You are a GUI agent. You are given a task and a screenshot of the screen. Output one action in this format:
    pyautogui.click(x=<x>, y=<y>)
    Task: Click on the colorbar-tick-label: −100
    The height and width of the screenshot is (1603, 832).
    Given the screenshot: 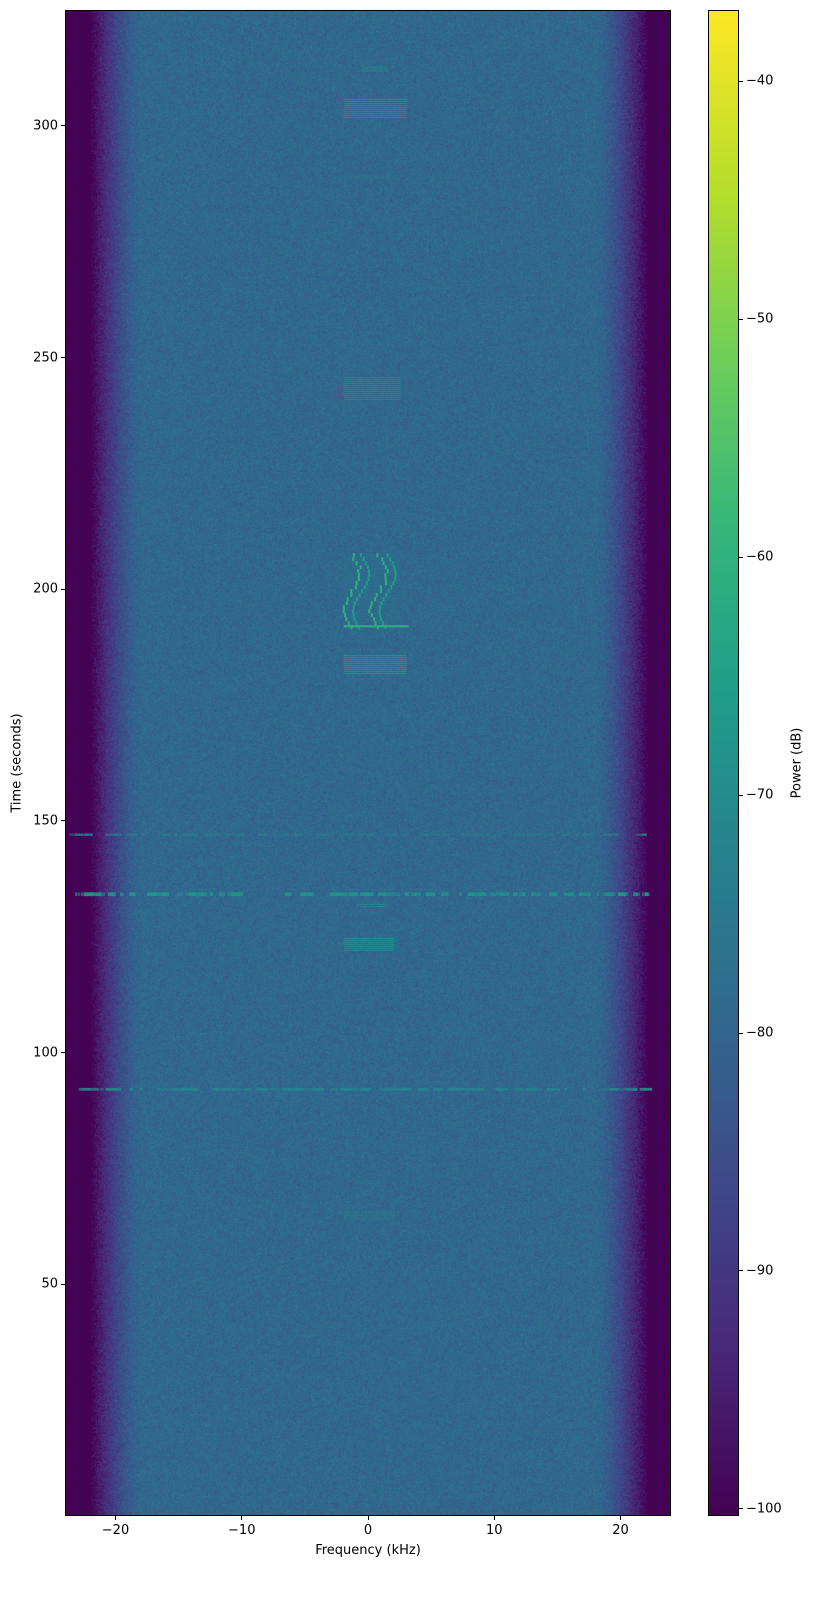 What is the action you would take?
    pyautogui.click(x=764, y=1508)
    